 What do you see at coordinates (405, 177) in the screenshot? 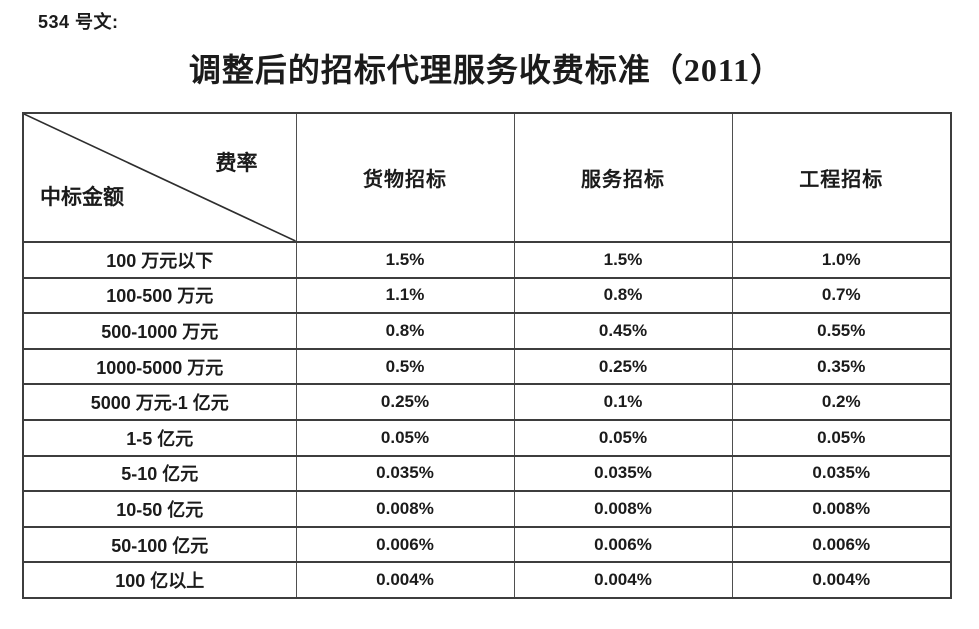
I see `column-header-goods: 货物招标` at bounding box center [405, 177].